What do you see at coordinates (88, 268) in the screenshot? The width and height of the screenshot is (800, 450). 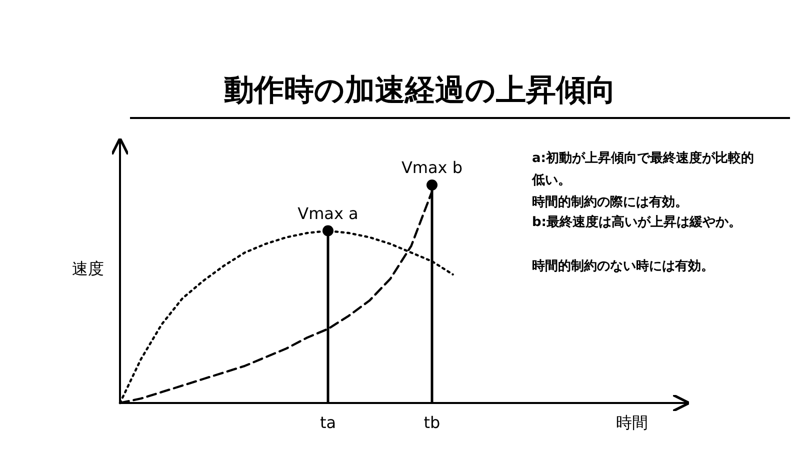 I see `y-axis-title: 速度` at bounding box center [88, 268].